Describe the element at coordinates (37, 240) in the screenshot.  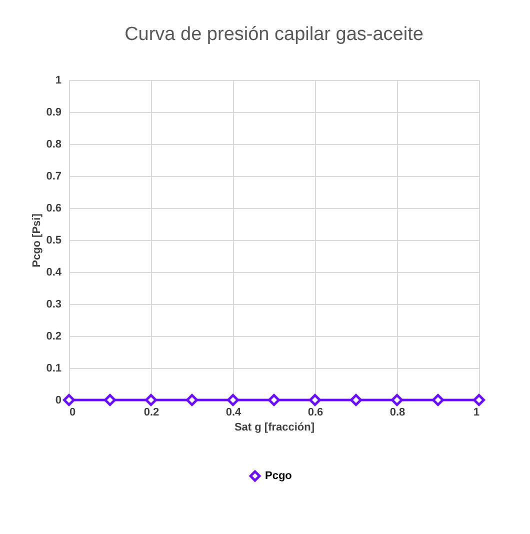
I see `y-axis-title: Pcgo [Psi]` at that location.